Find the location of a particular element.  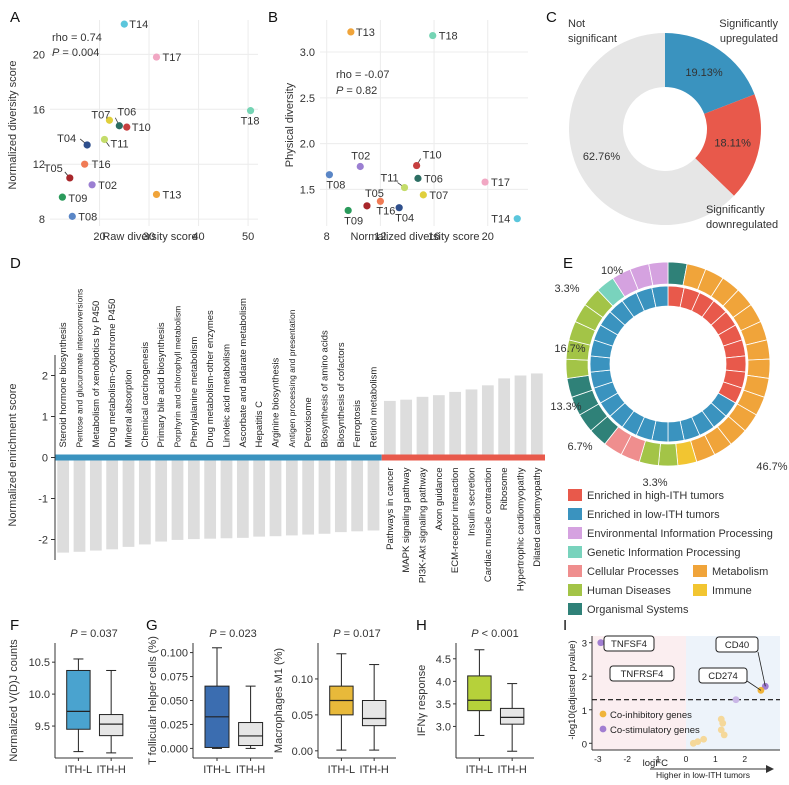

ytick-H: 4.5 is located at coordinates (443, 660).